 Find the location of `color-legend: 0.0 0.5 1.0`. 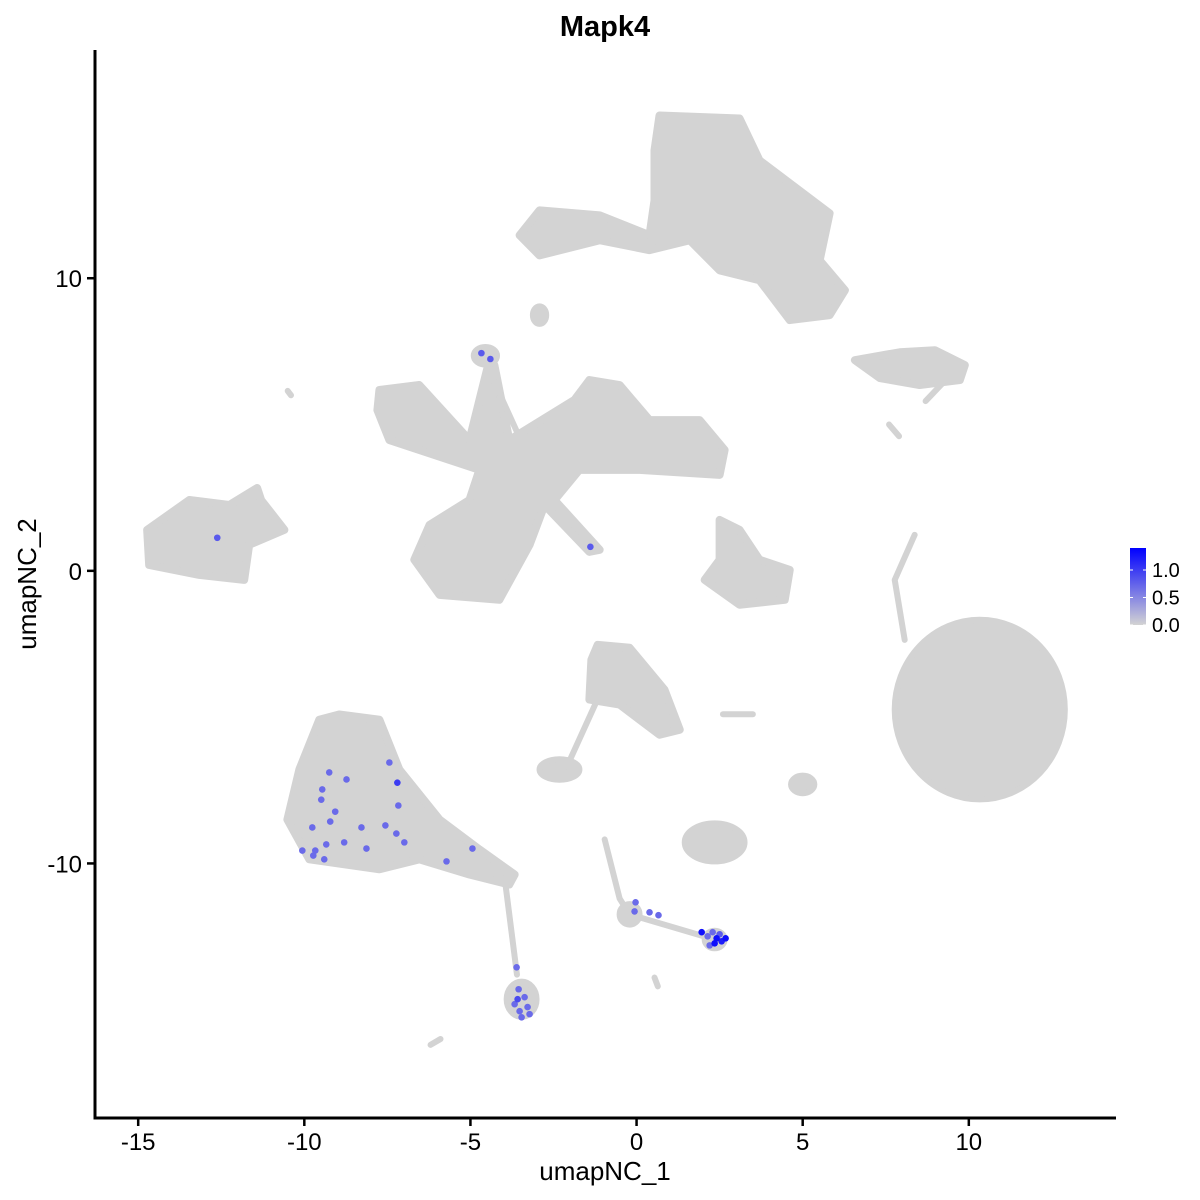

color-legend: 0.0 0.5 1.0 is located at coordinates (1155, 592).